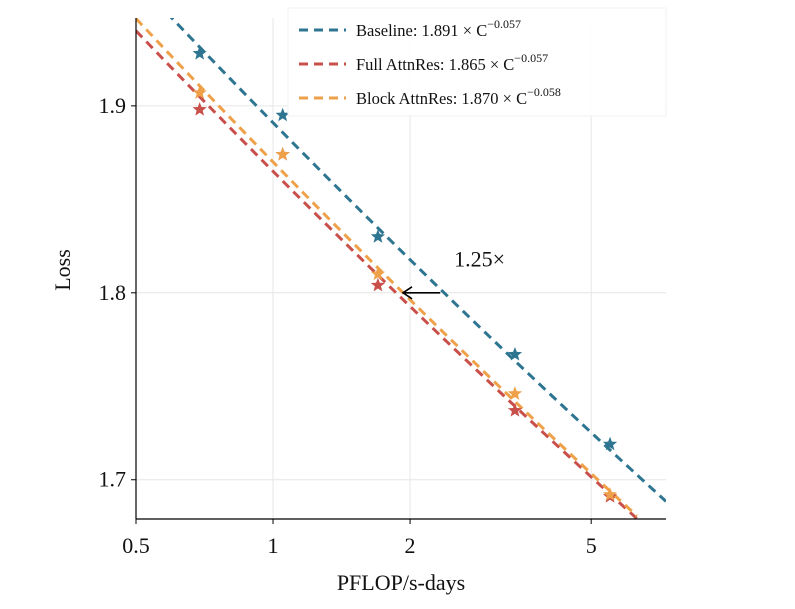  Describe the element at coordinates (453, 273) in the screenshot. I see `speedup-annotation: 1.25×` at that location.